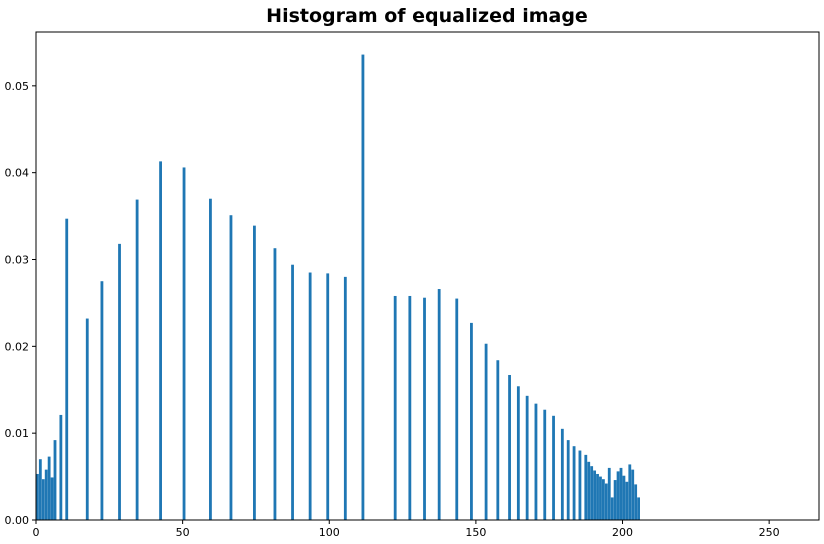  Describe the element at coordinates (17, 86) in the screenshot. I see `y-tick-label: 0.05` at that location.